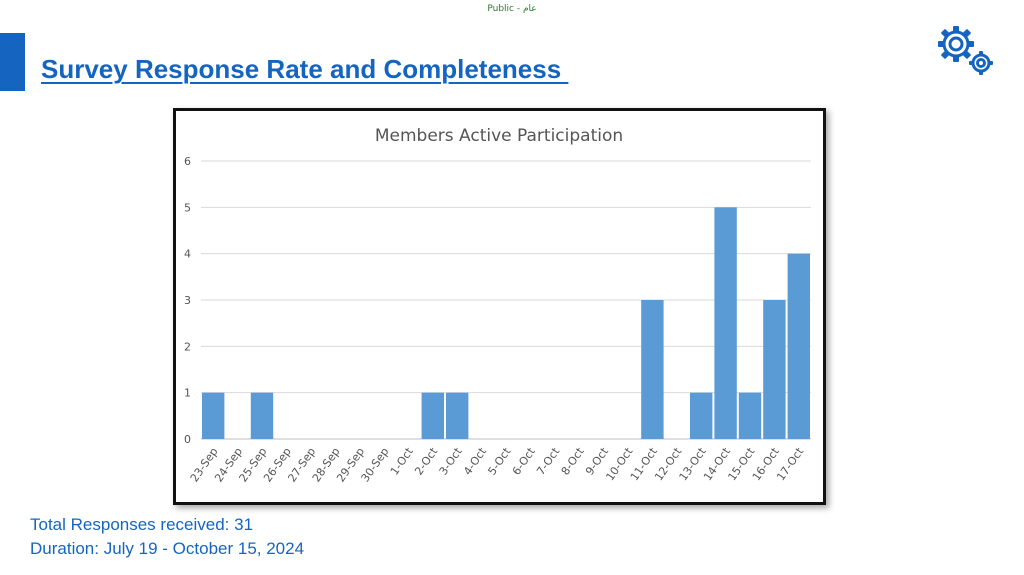 The height and width of the screenshot is (575, 1024). I want to click on y-tick-label: 2, so click(187, 346).